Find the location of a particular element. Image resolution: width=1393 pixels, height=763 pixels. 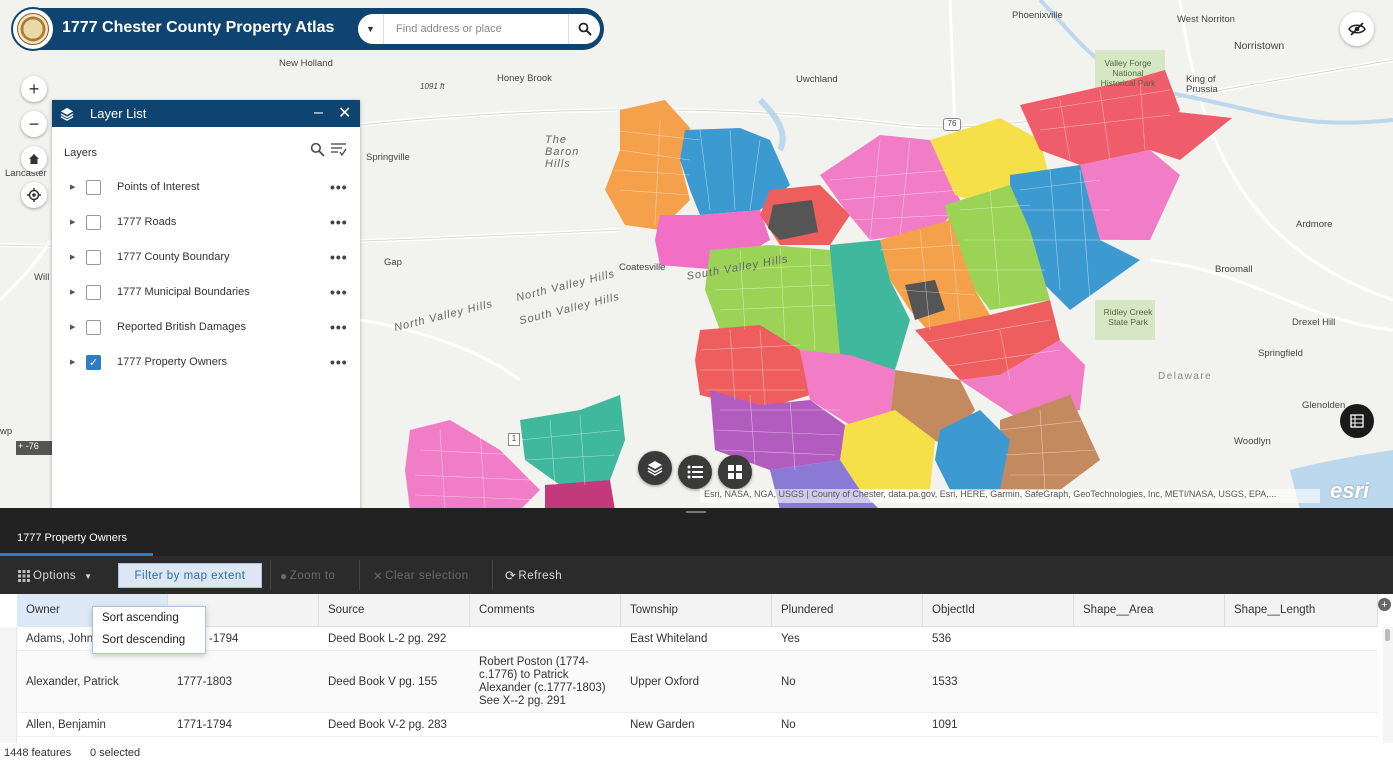

cell-owner: Alexander, Patrick is located at coordinates (72, 682).